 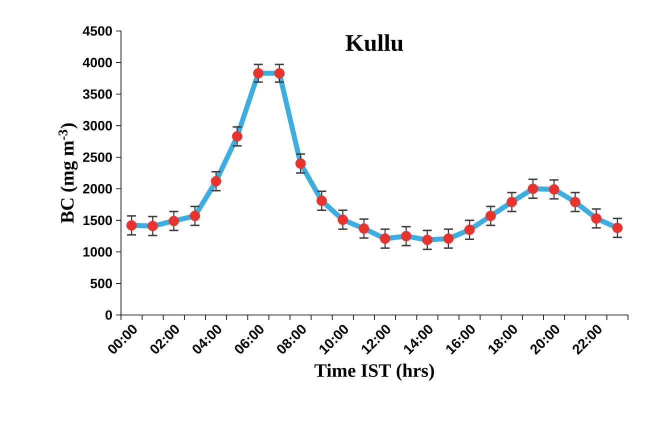 What do you see at coordinates (97, 157) in the screenshot?
I see `y-tick-label: 2500` at bounding box center [97, 157].